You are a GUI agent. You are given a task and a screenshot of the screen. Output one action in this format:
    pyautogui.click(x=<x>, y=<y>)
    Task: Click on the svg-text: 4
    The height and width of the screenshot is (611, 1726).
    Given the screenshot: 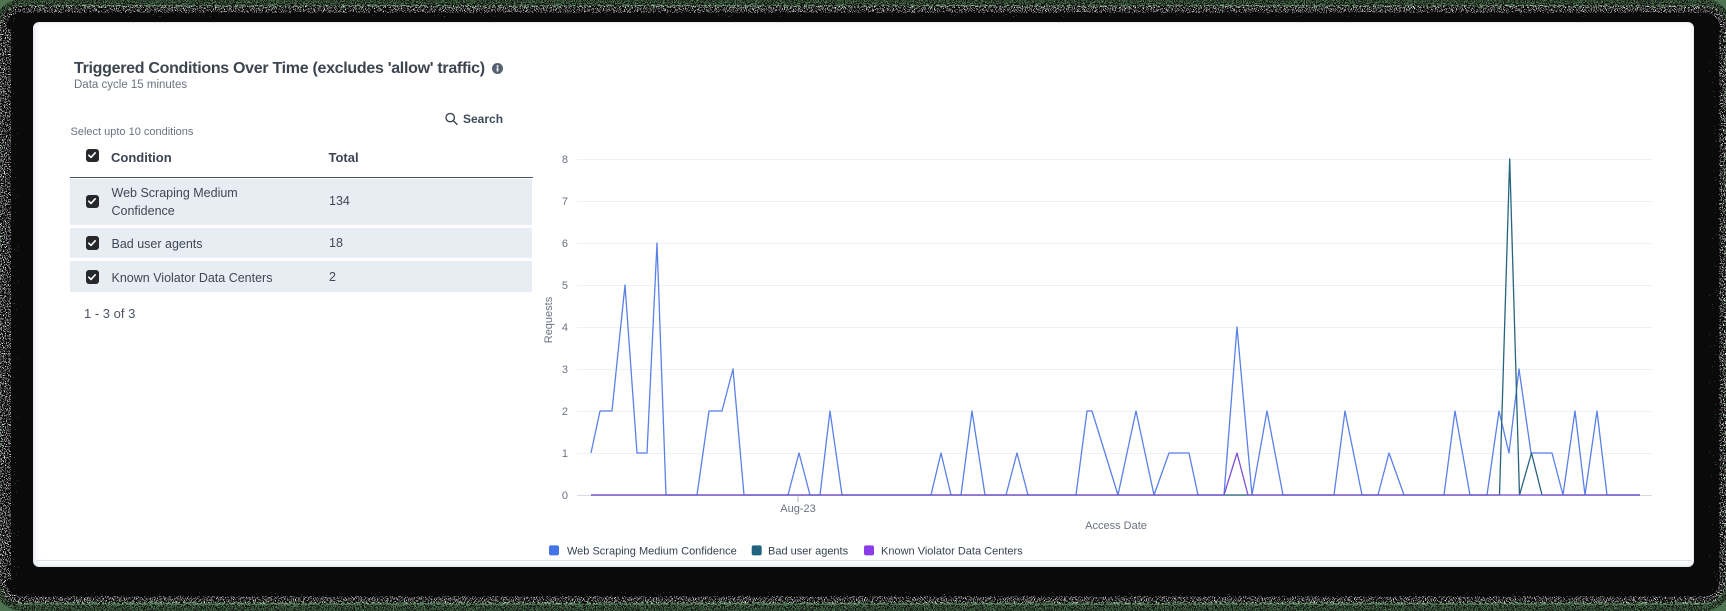 What is the action you would take?
    pyautogui.click(x=565, y=328)
    